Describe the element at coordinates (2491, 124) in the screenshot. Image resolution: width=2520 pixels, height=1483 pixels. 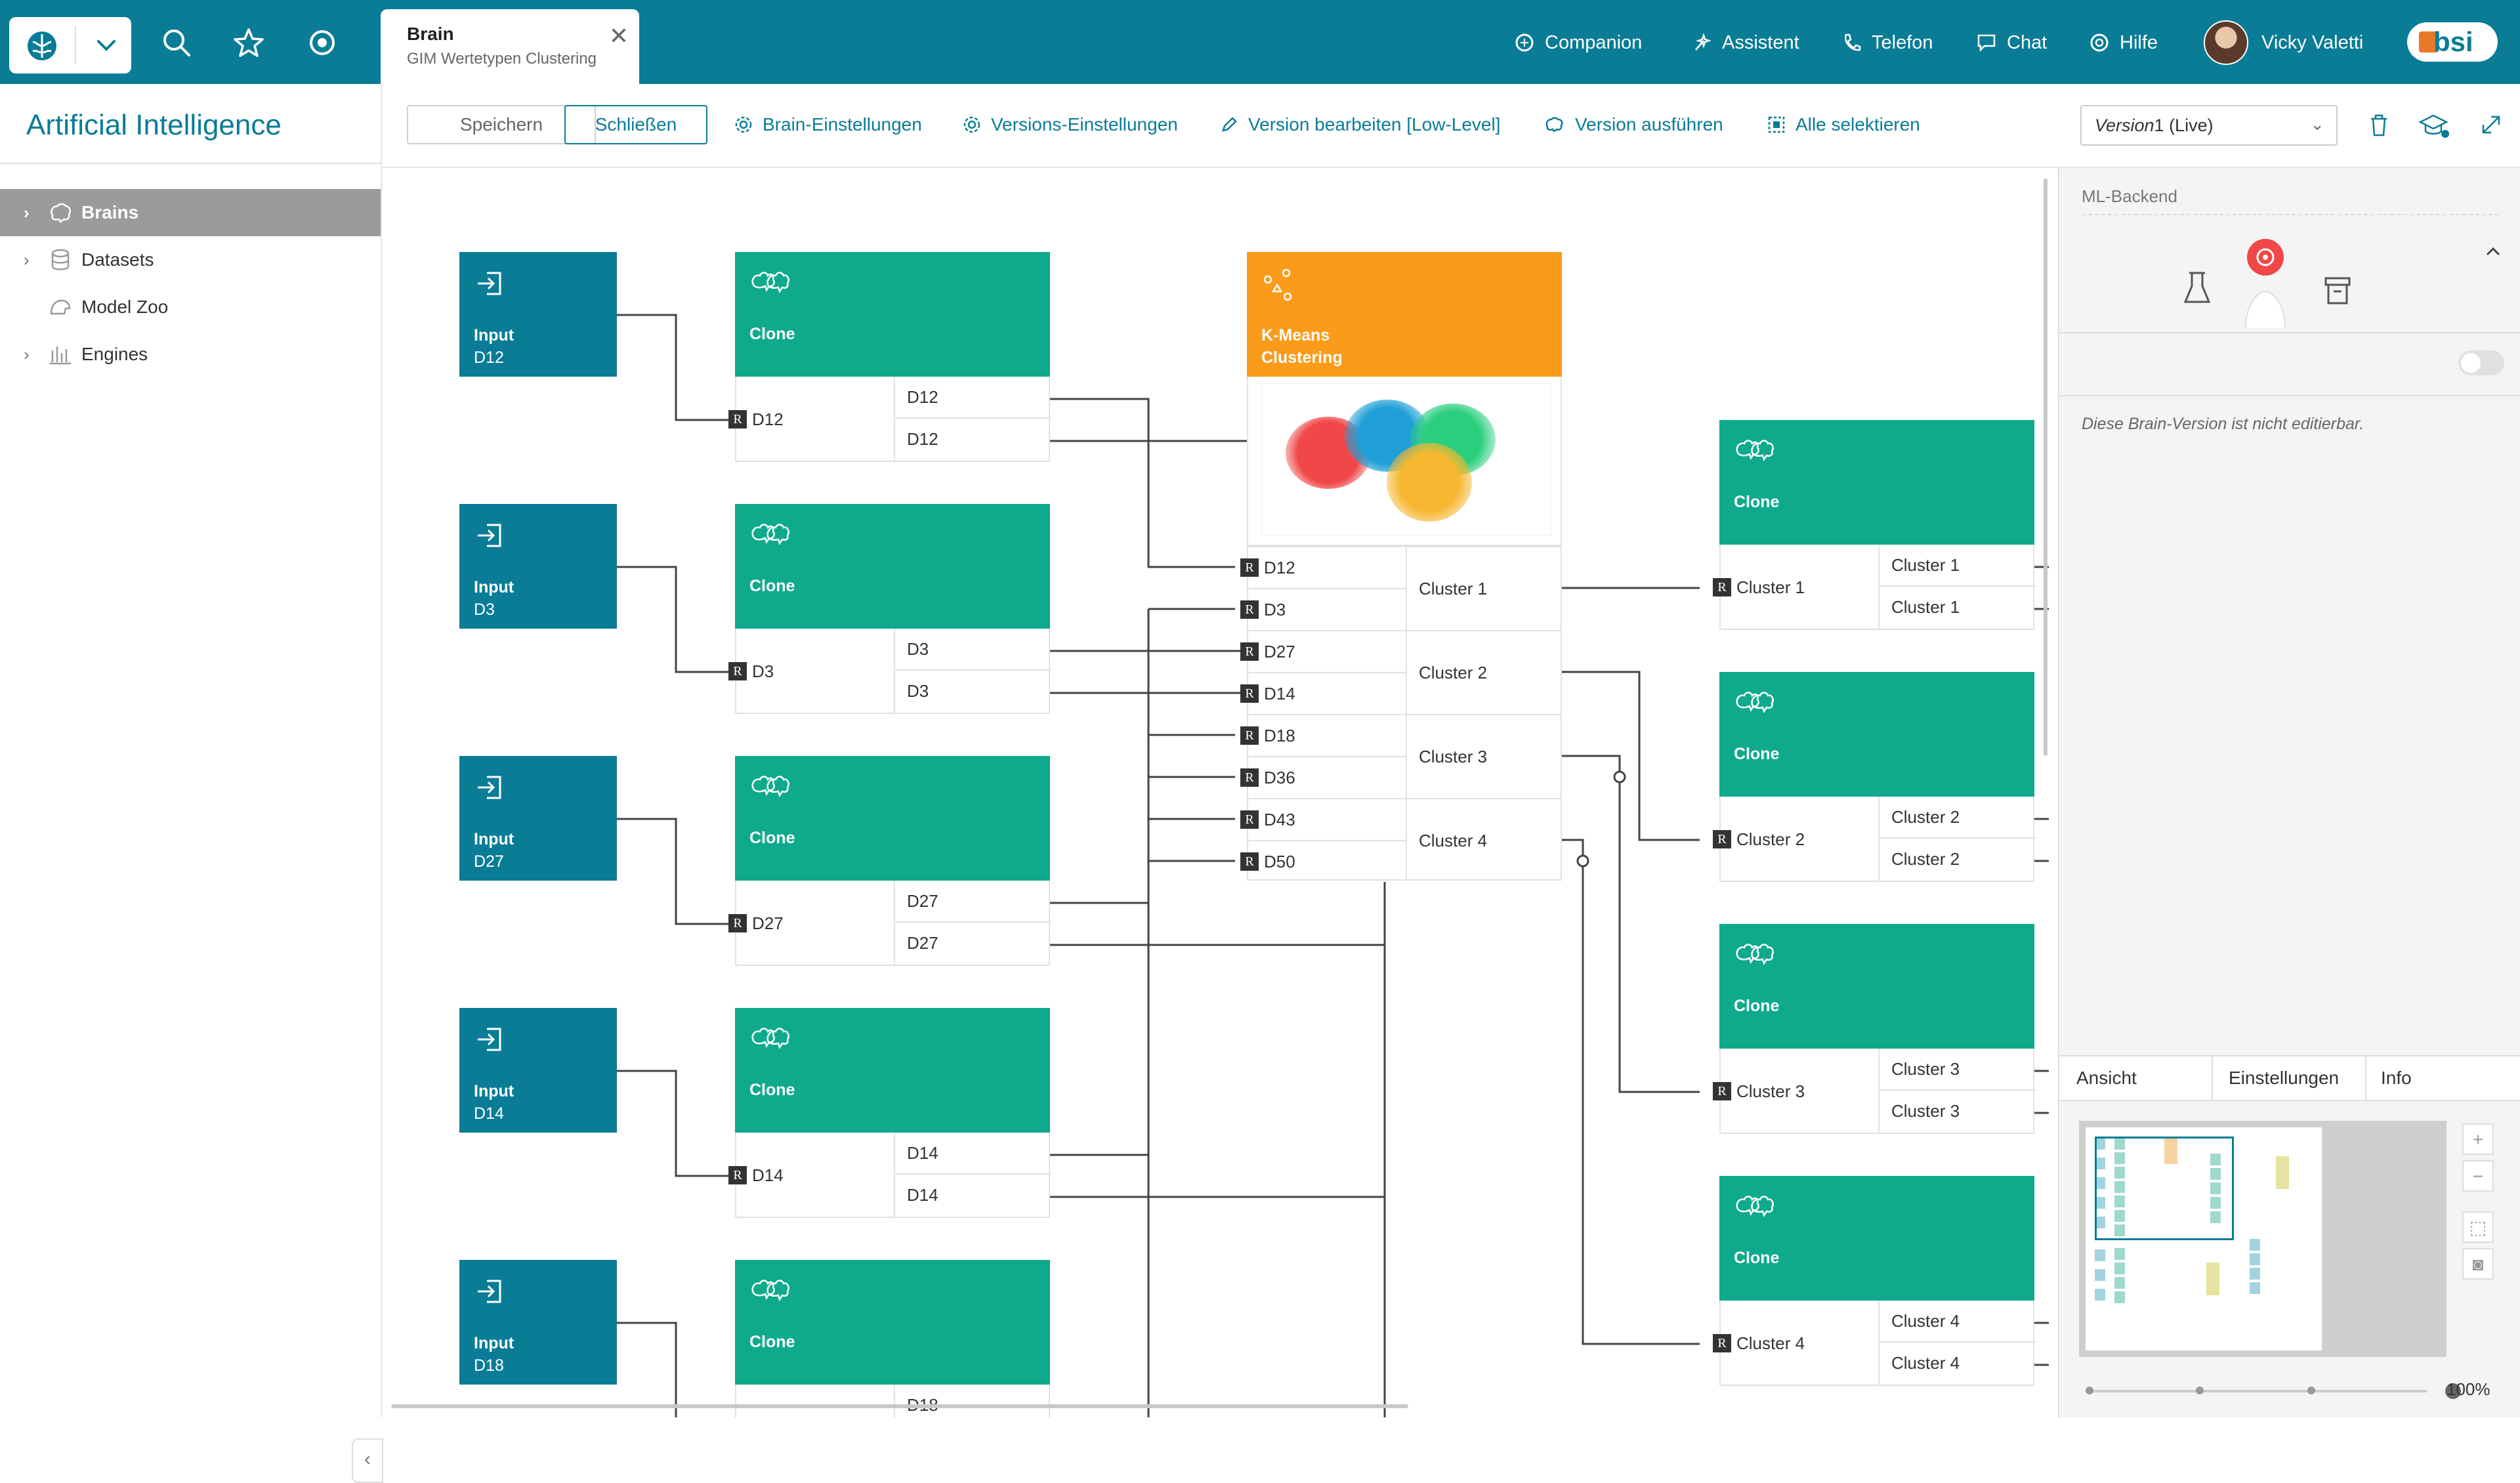
I see `expand-icon` at that location.